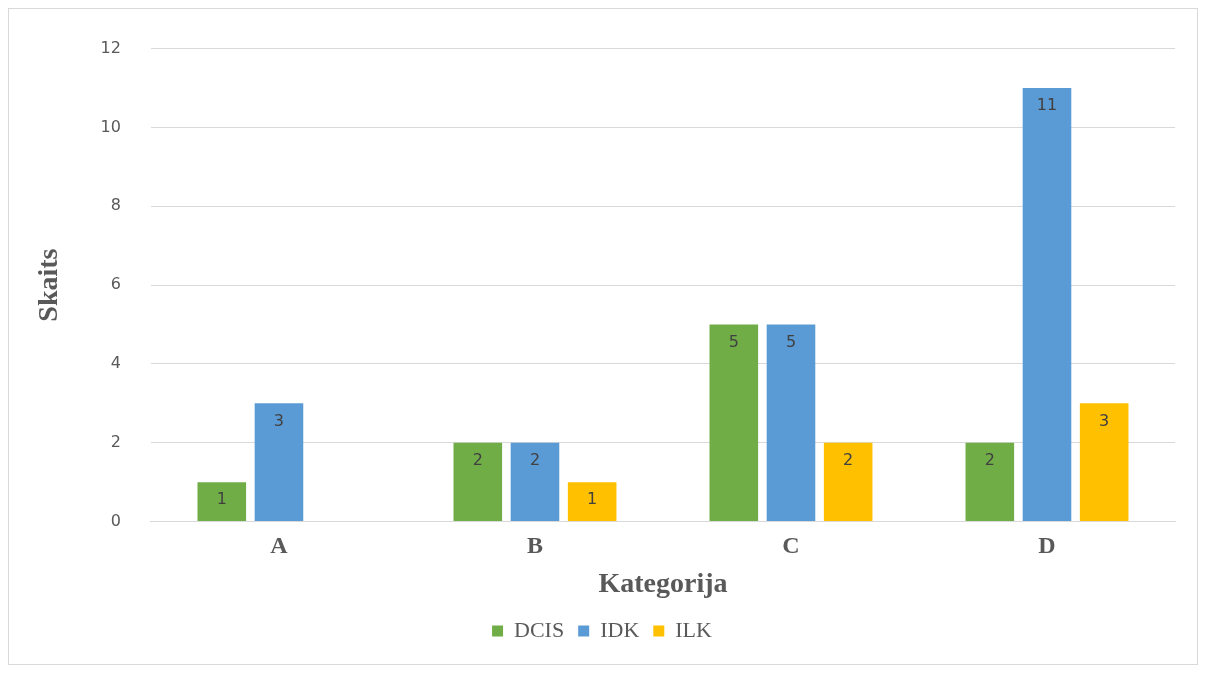 The image size is (1206, 675). What do you see at coordinates (115, 284) in the screenshot?
I see `y-tick-label: 6` at bounding box center [115, 284].